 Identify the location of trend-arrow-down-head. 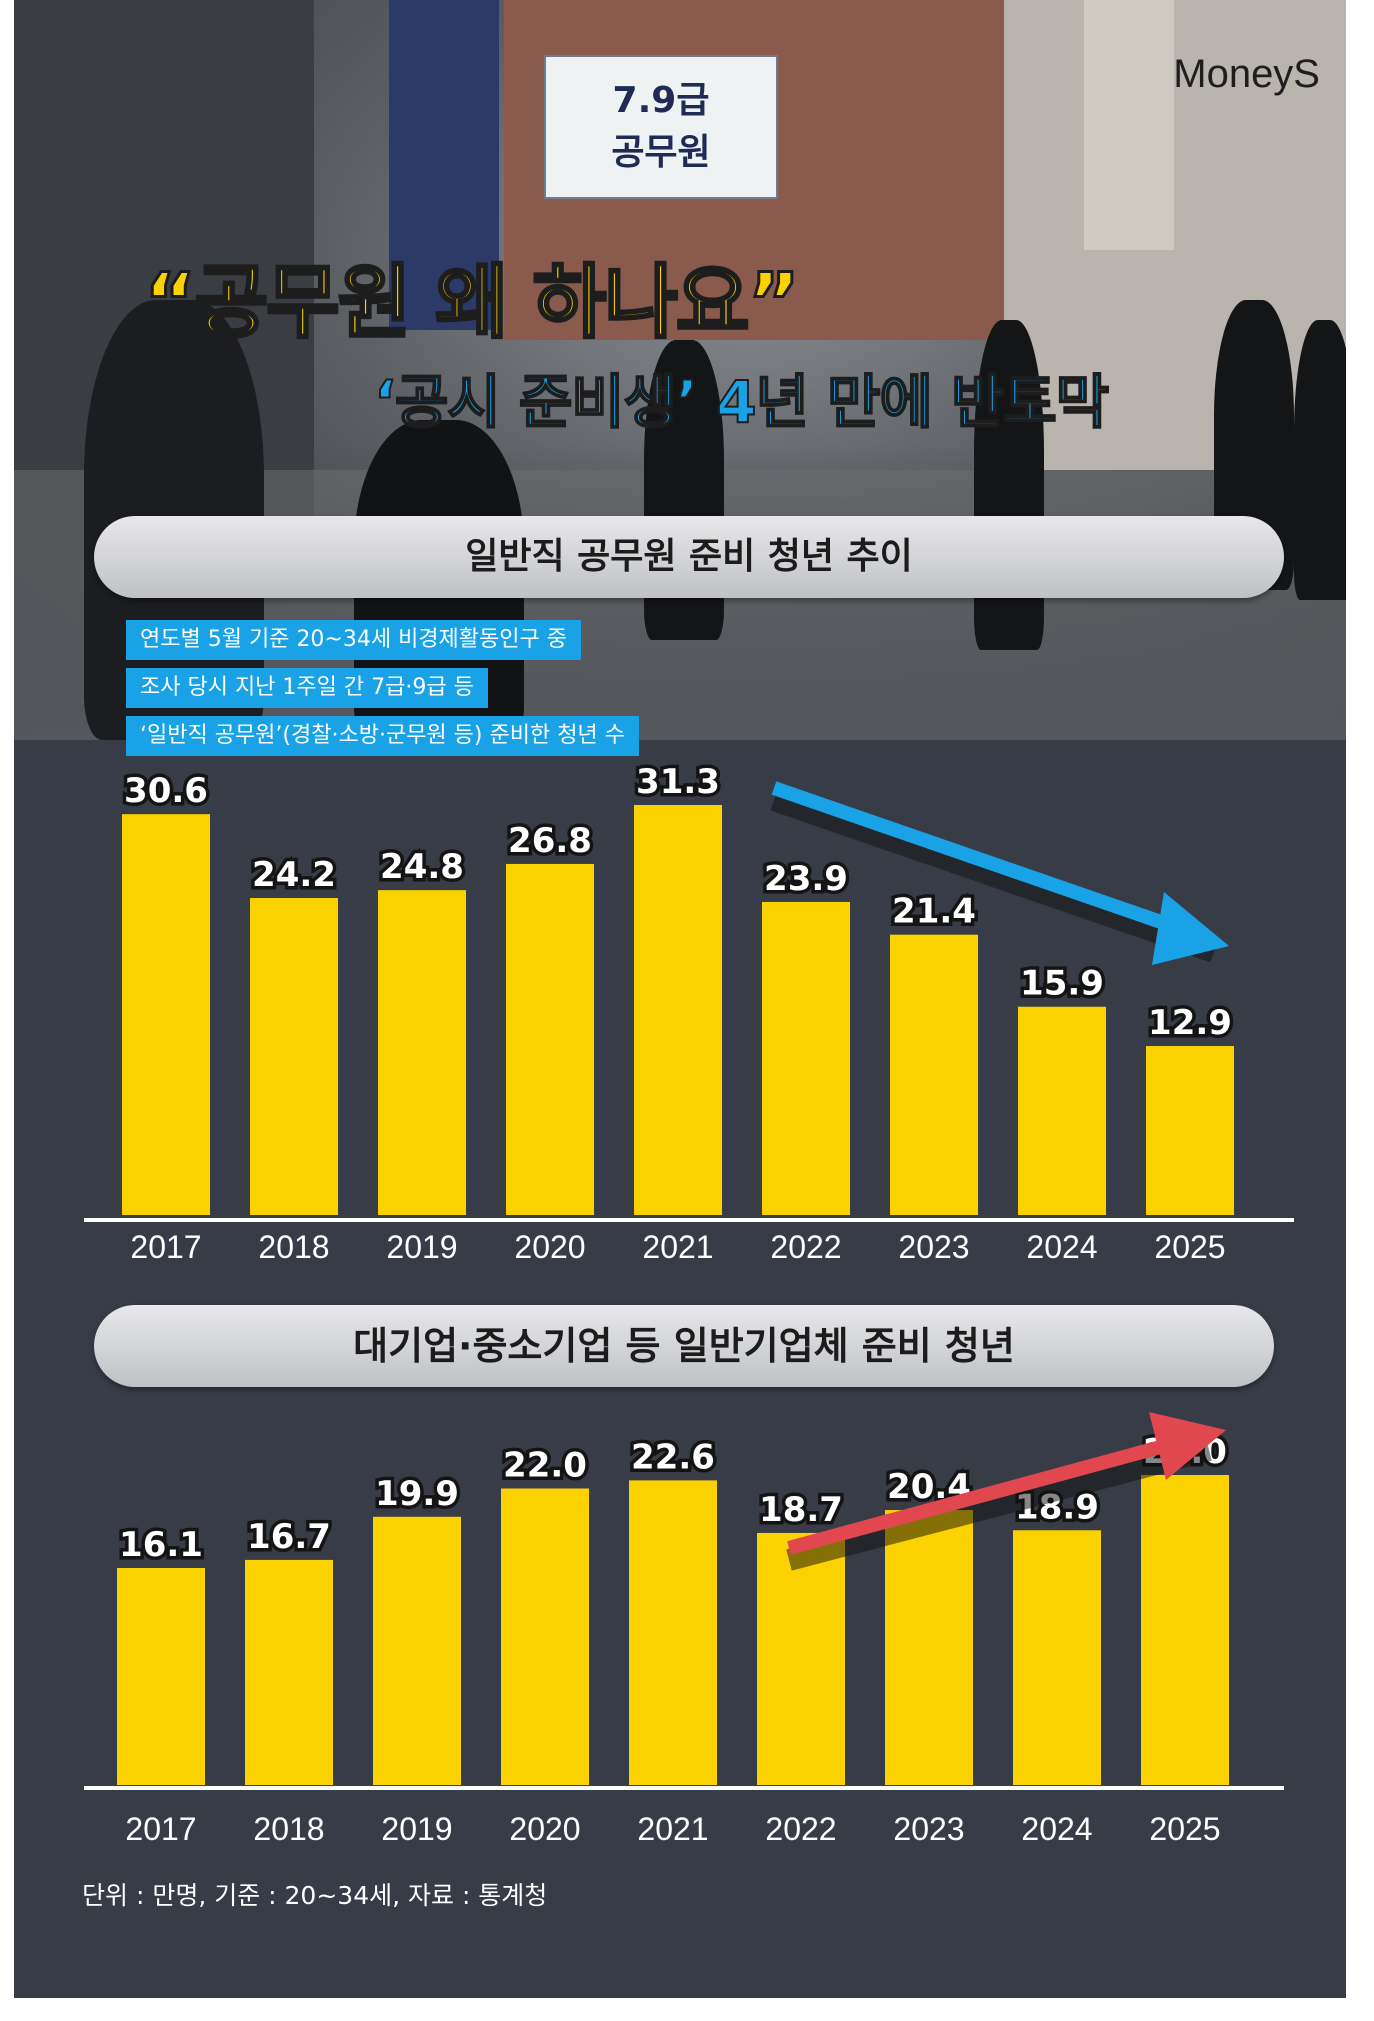
(1190, 928).